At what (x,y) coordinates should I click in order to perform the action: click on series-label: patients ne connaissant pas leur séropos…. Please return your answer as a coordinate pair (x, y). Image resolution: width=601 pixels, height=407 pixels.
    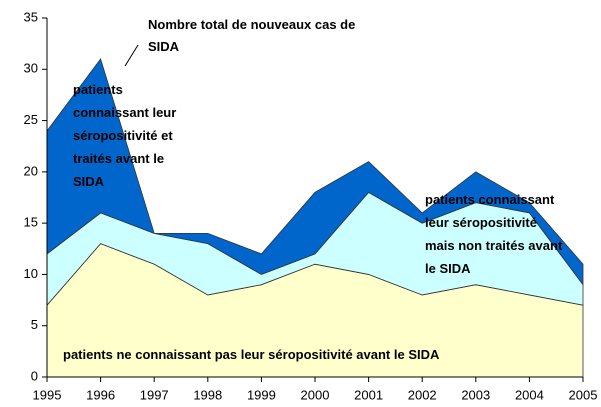
    Looking at the image, I should click on (251, 354).